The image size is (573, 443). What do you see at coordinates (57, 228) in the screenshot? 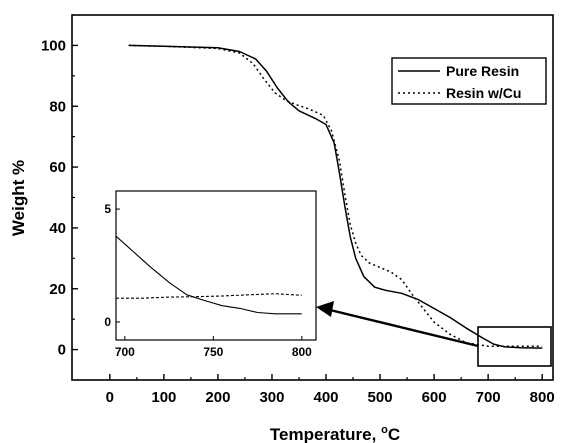
I see `y-tick-label: 40` at bounding box center [57, 228].